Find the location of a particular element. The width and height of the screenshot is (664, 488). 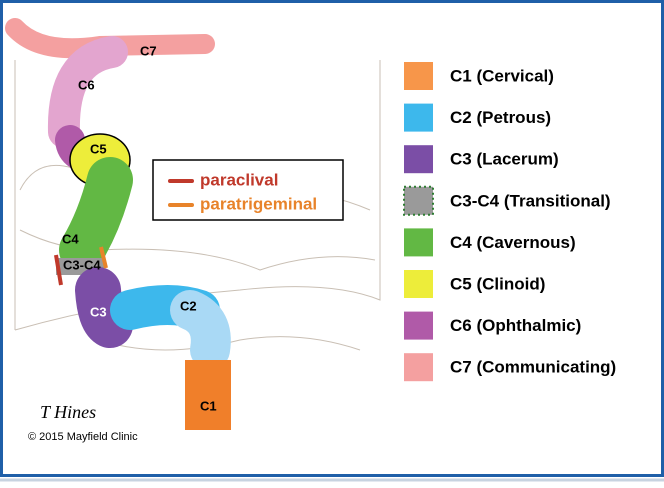

legend-label: C7 (Communicating) is located at coordinates (533, 367).